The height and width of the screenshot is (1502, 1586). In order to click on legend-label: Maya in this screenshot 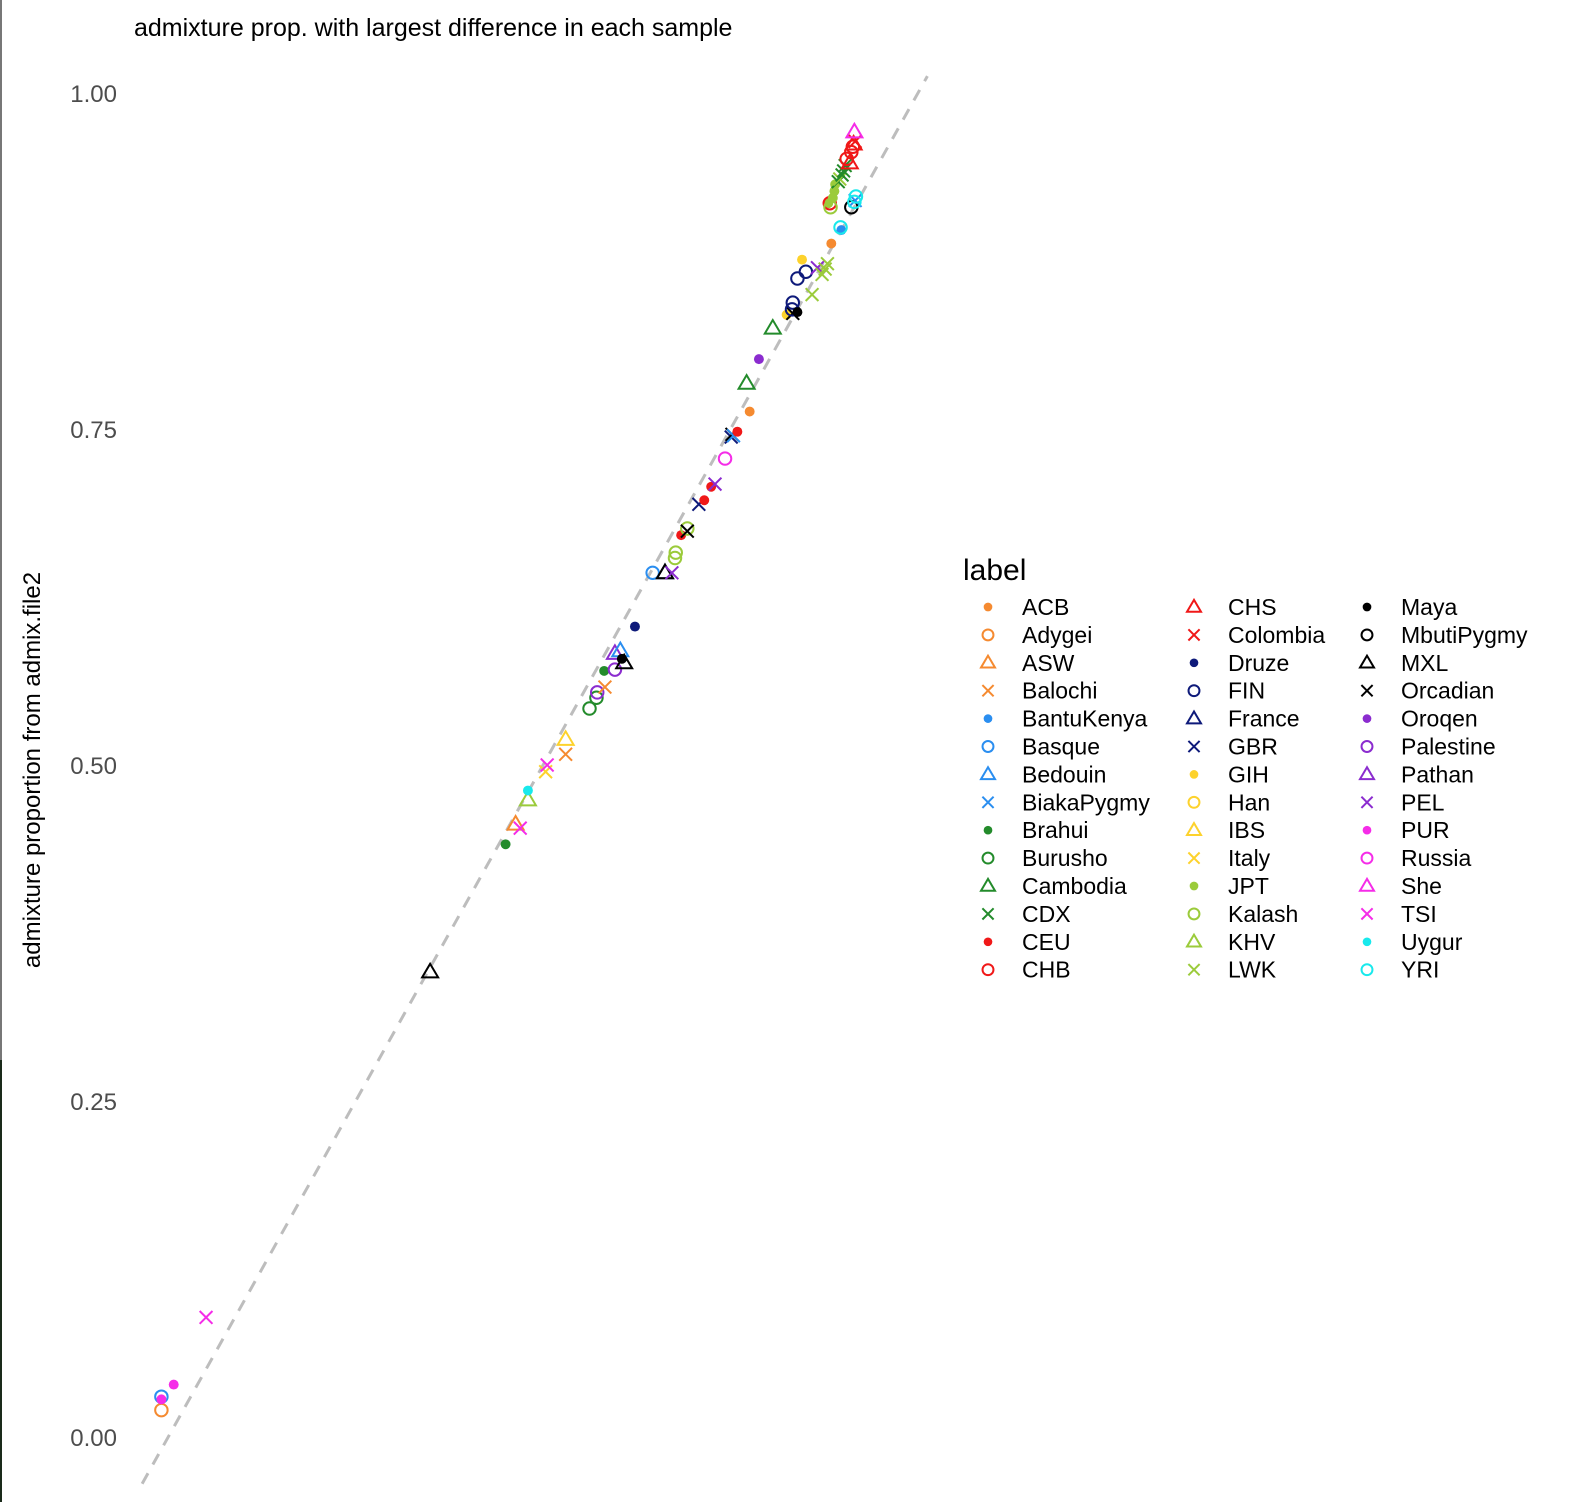, I will do `click(1429, 607)`.